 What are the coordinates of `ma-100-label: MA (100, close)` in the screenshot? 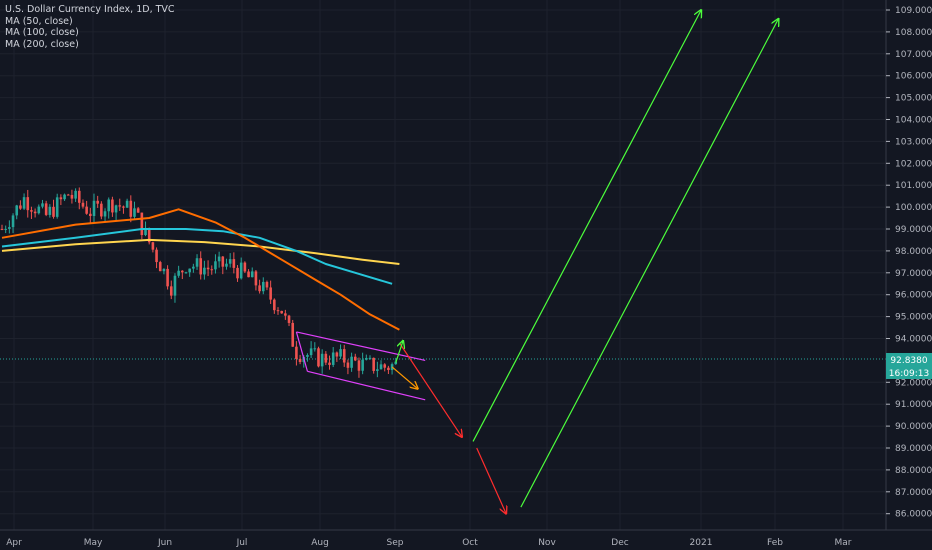 It's located at (42, 32).